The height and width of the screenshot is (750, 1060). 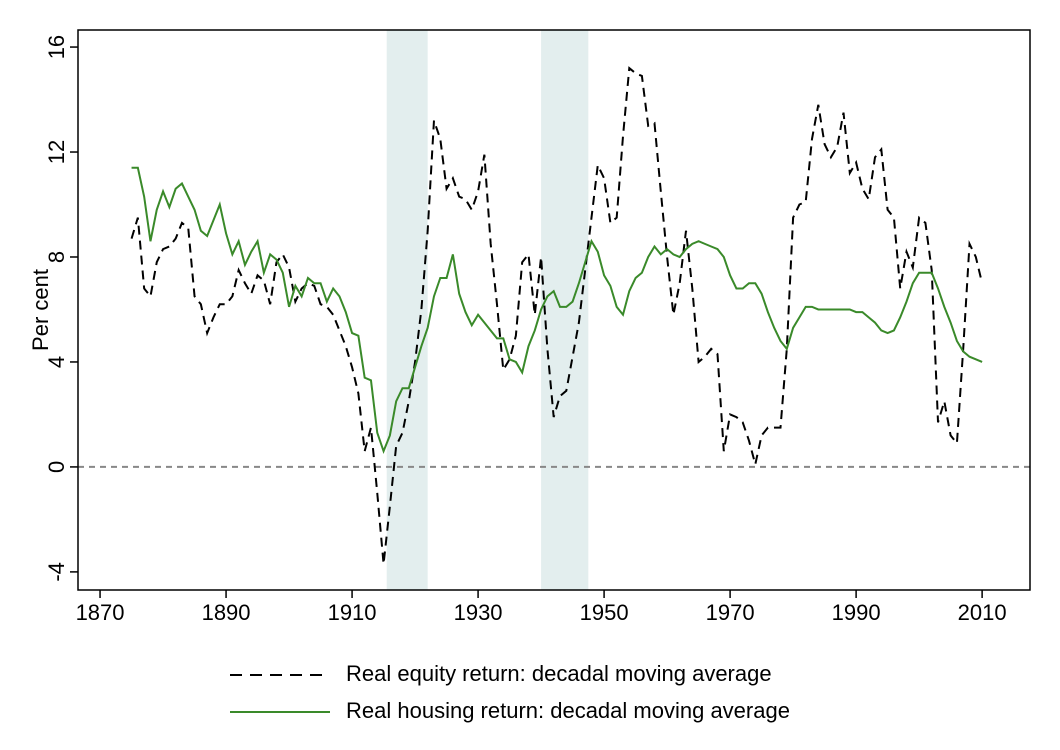 I want to click on y-tick-label: 8, so click(x=56, y=257).